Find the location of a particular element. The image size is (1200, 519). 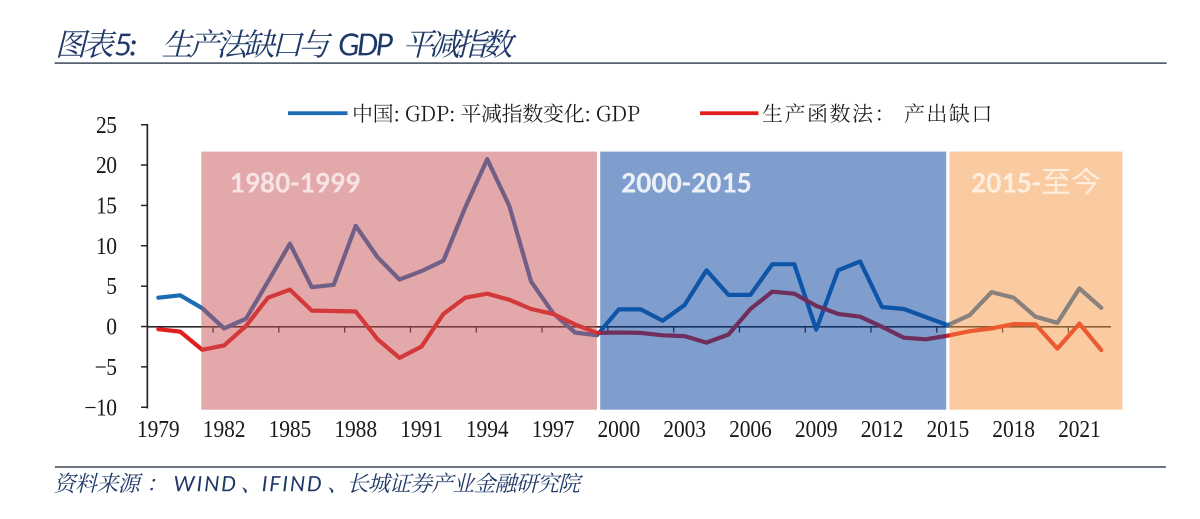

svg-text: 2018 is located at coordinates (1013, 429).